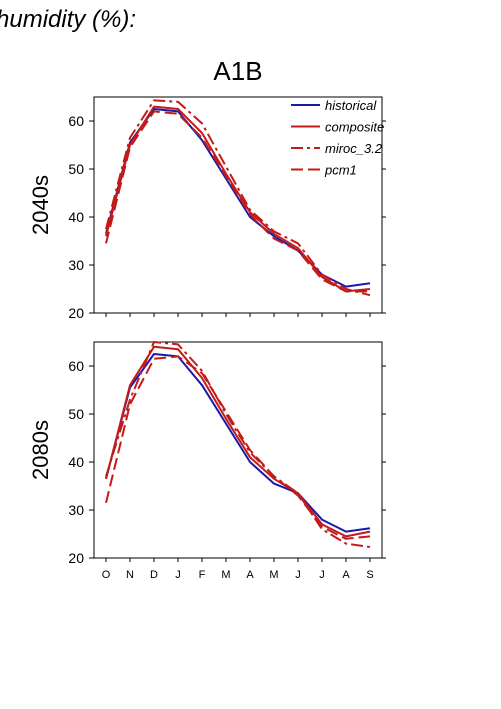 The width and height of the screenshot is (501, 709). What do you see at coordinates (337, 138) in the screenshot?
I see `legend: historical composite miroc_3.2 pcm1` at bounding box center [337, 138].